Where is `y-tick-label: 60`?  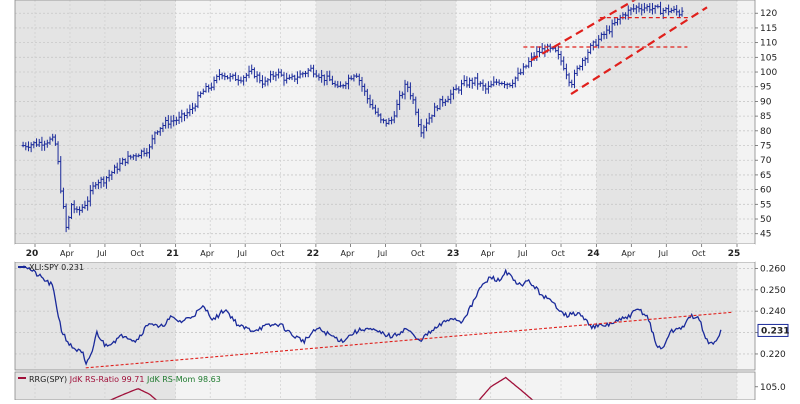
y-tick-label: 60 is located at coordinates (766, 191).